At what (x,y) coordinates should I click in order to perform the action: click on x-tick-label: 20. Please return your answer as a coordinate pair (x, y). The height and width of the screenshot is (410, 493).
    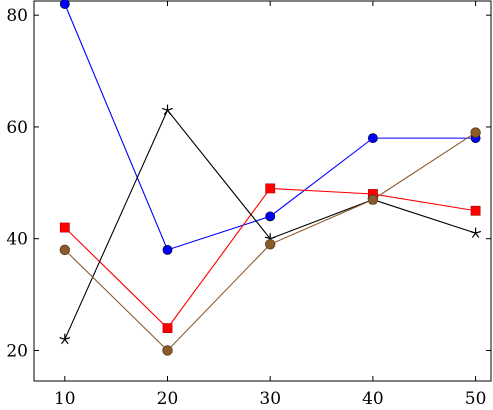
    Looking at the image, I should click on (168, 397).